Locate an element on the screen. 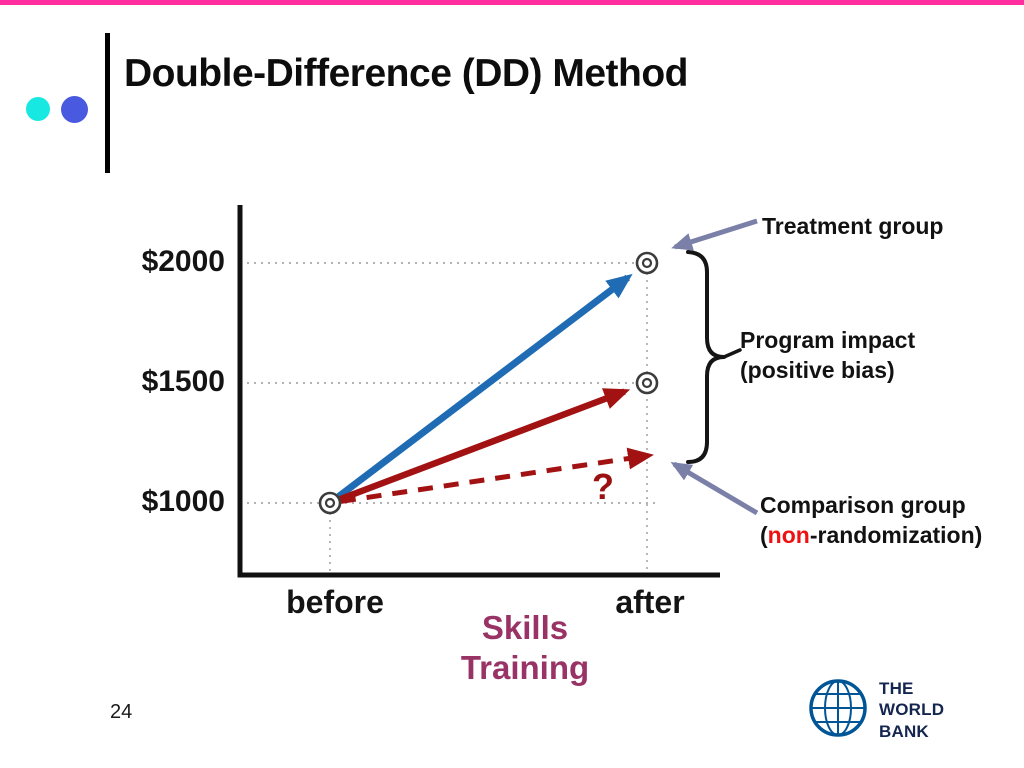 This screenshot has height=768, width=1024. logo-line-bank: BANK is located at coordinates (904, 731).